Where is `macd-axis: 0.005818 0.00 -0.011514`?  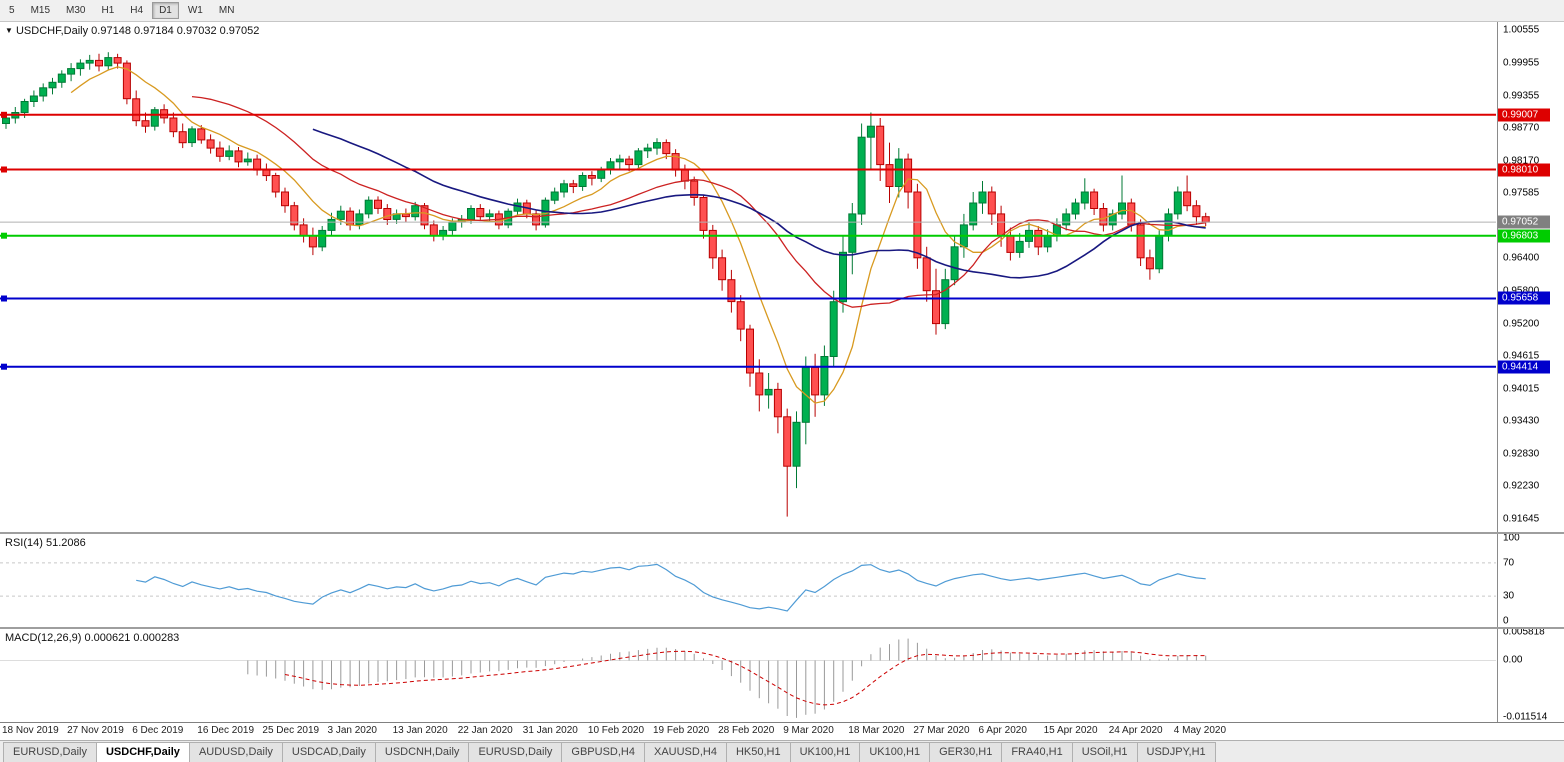
macd-axis: 0.005818 0.00 -0.011514 is located at coordinates (1530, 675).